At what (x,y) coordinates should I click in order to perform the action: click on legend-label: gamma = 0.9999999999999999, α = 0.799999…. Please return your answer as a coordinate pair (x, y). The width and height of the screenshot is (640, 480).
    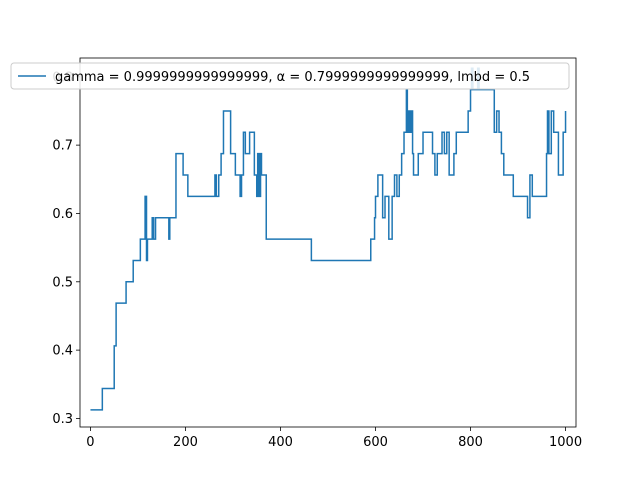
    Looking at the image, I should click on (292, 77).